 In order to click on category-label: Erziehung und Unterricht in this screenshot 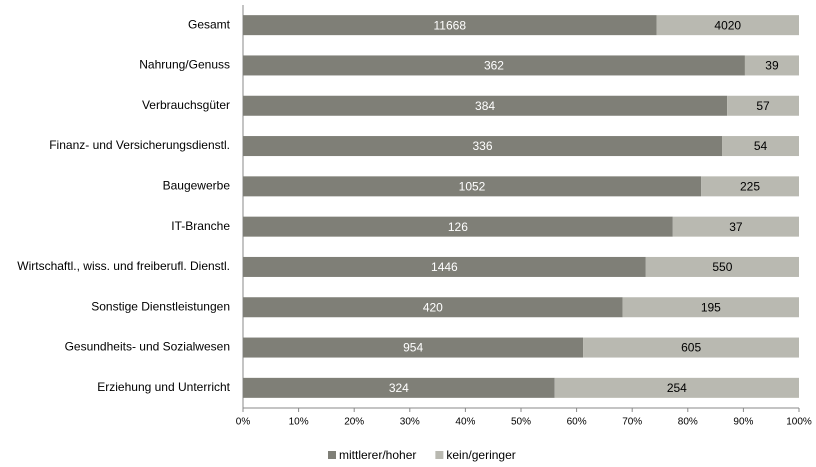, I will do `click(163, 387)`.